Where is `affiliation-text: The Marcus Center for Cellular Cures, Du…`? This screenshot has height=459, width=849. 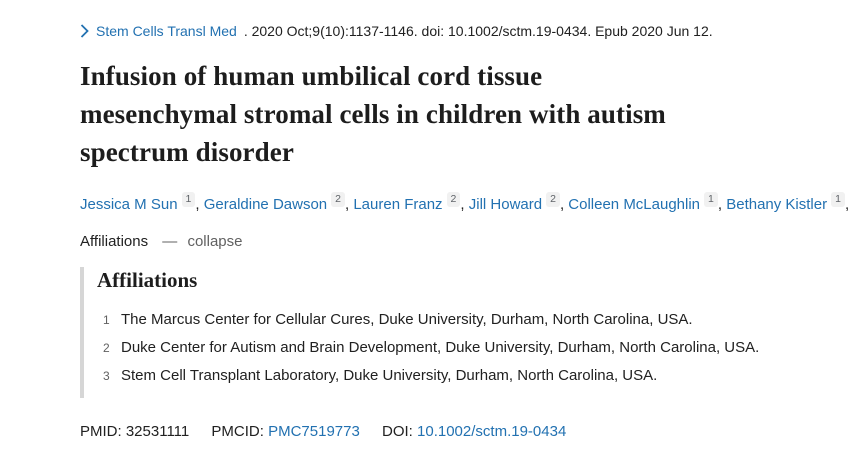
affiliation-text: The Marcus Center for Cellular Cures, Du… is located at coordinates (407, 319).